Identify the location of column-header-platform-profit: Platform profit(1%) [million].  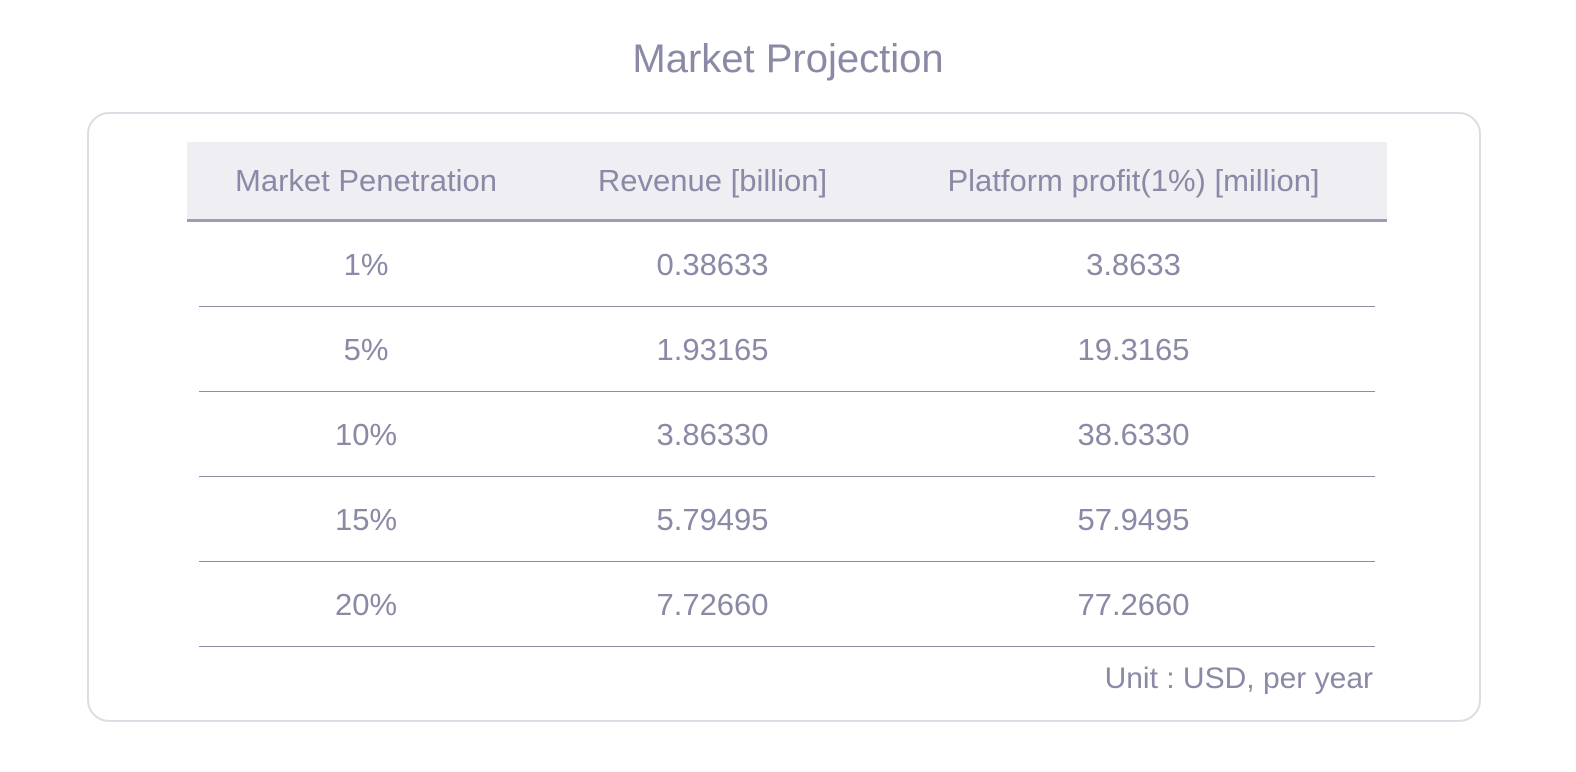
(1133, 180).